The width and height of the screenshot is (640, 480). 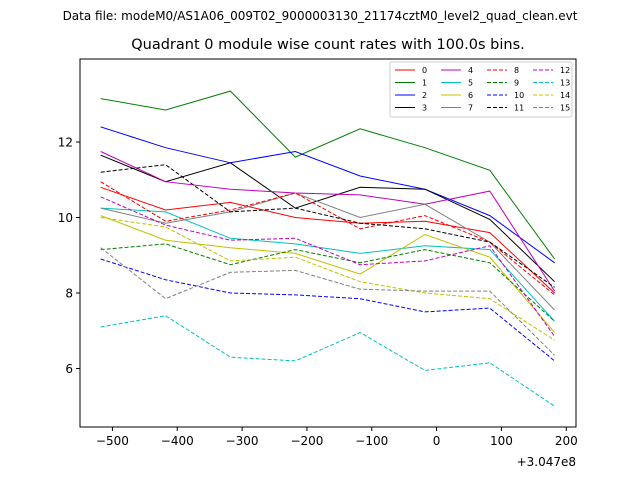 What do you see at coordinates (69, 294) in the screenshot?
I see `y-tick-label: 8` at bounding box center [69, 294].